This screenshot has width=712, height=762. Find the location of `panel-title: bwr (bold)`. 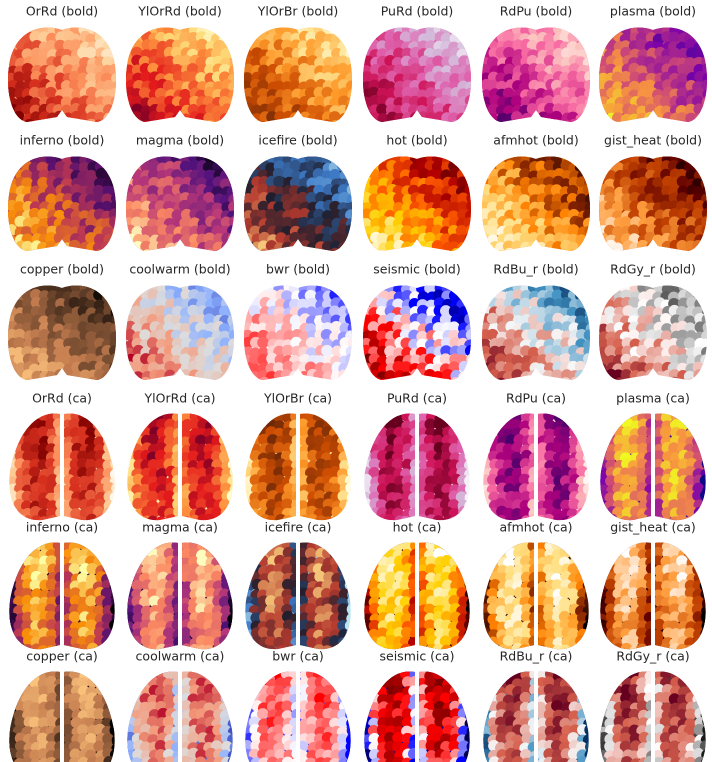

panel-title: bwr (bold) is located at coordinates (298, 269).